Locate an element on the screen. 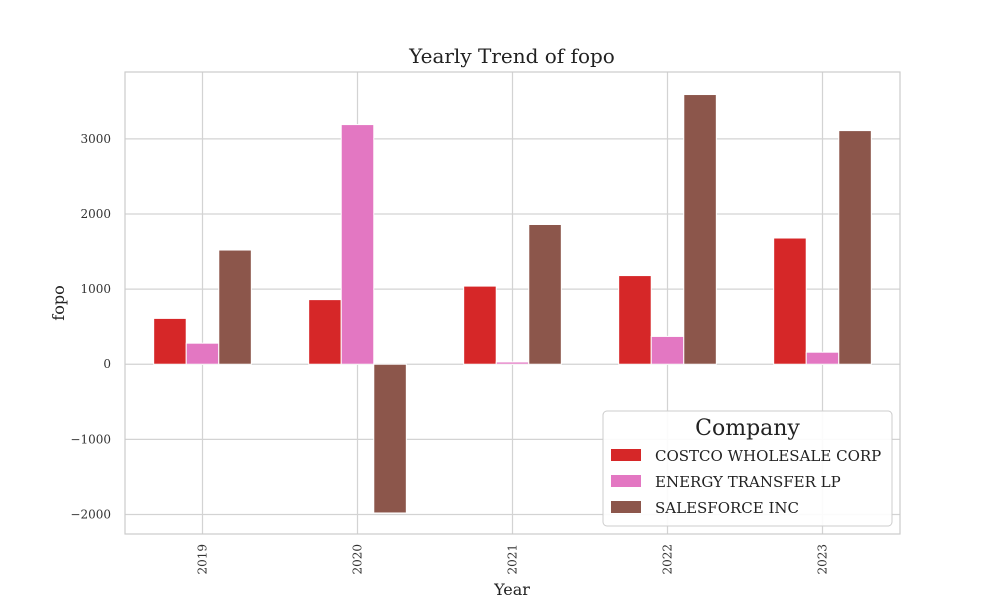 This screenshot has width=1000, height=600. legend-entry-label: COSTCO WHOLESALE CORP is located at coordinates (768, 456).